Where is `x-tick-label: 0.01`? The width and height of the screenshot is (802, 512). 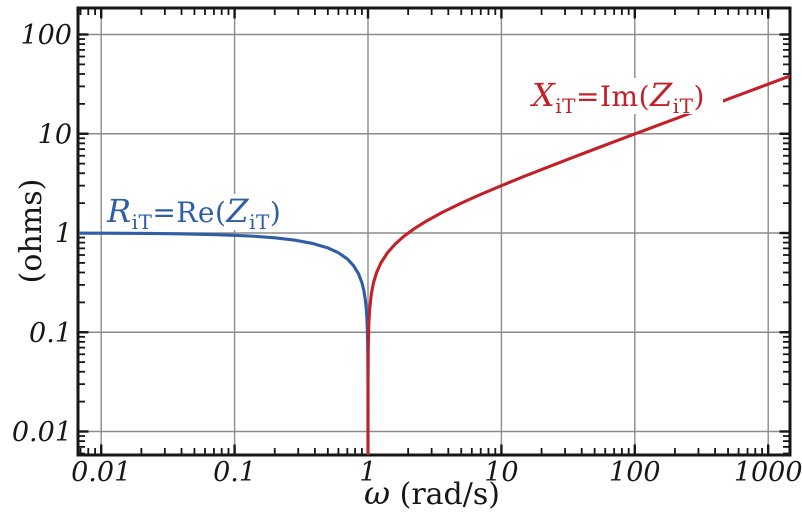
x-tick-label: 0.01 is located at coordinates (101, 472).